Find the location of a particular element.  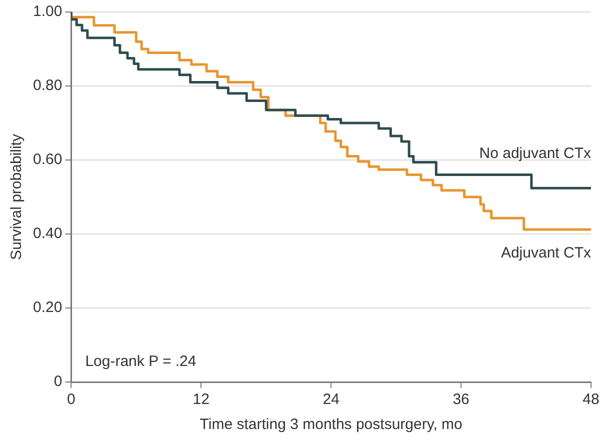

series-label: No adjuvant CTx is located at coordinates (535, 153).